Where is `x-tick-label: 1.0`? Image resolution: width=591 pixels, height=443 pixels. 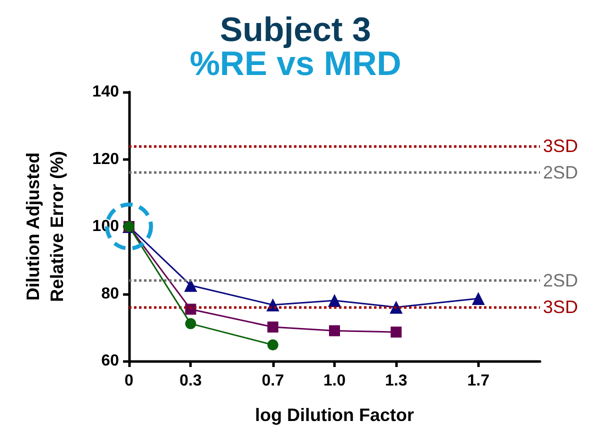
x-tick-label: 1.0 is located at coordinates (334, 381).